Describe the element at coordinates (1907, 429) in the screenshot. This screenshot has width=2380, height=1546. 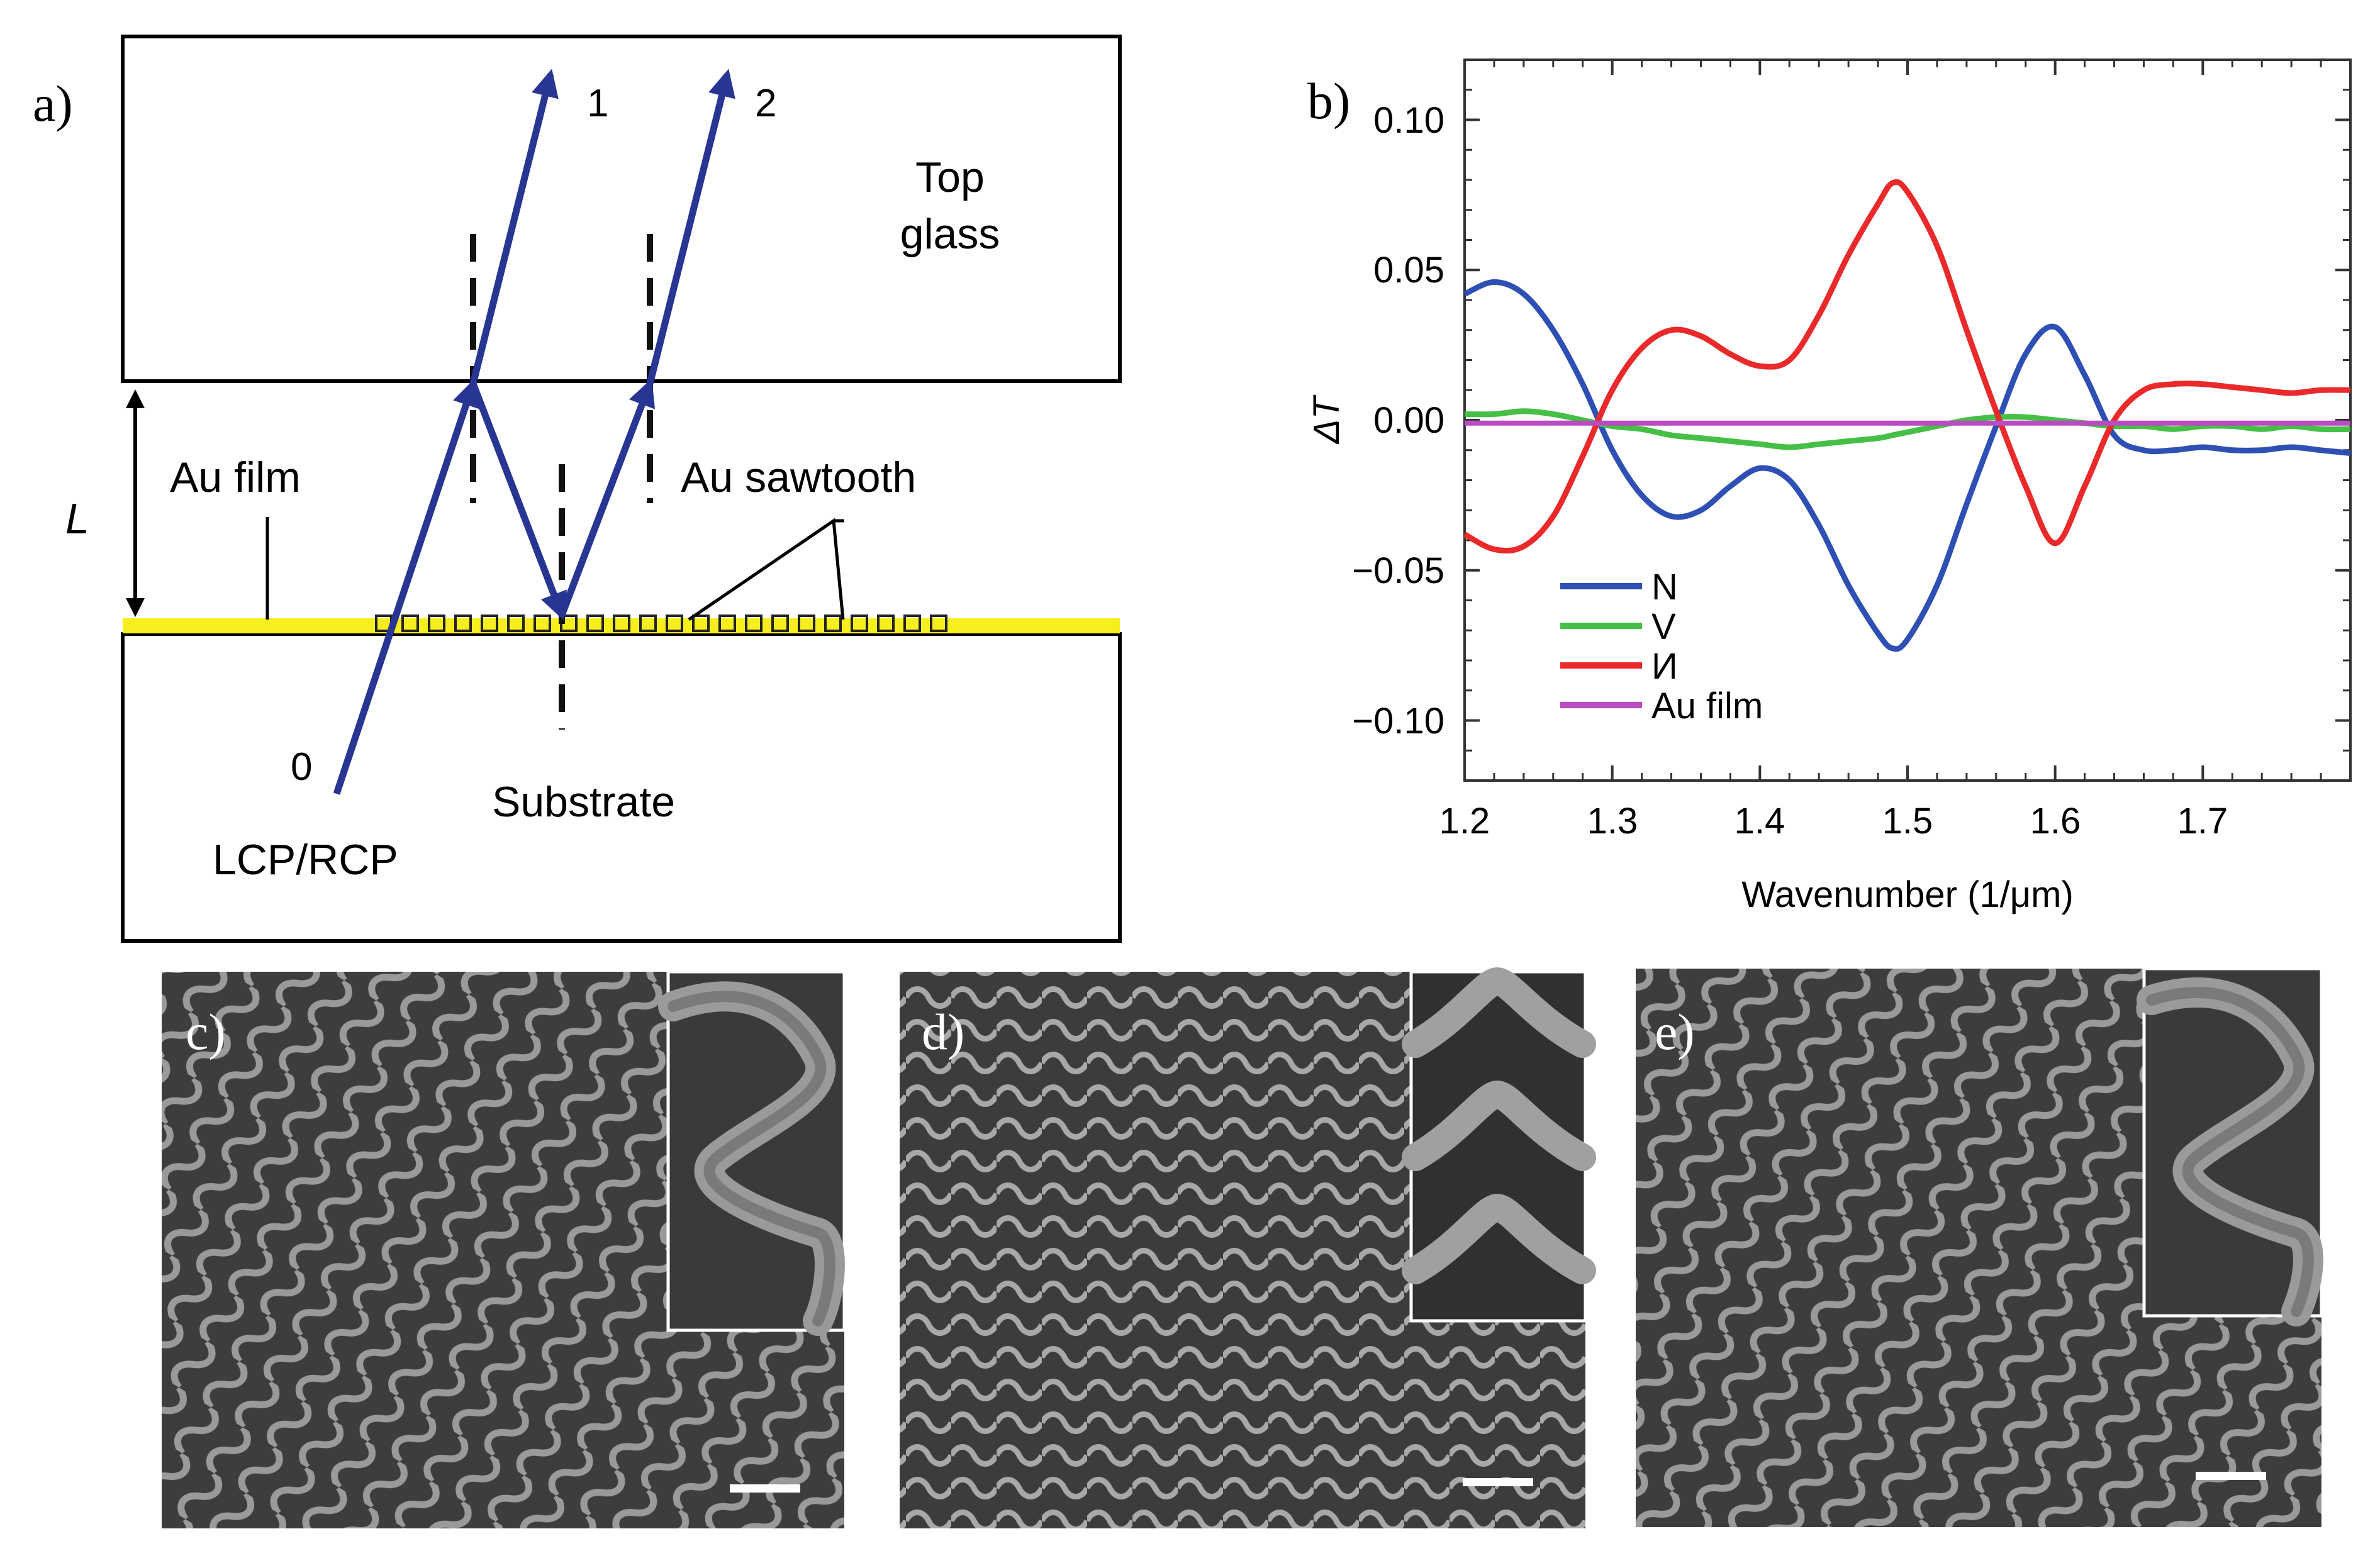
I see `series-line-v` at that location.